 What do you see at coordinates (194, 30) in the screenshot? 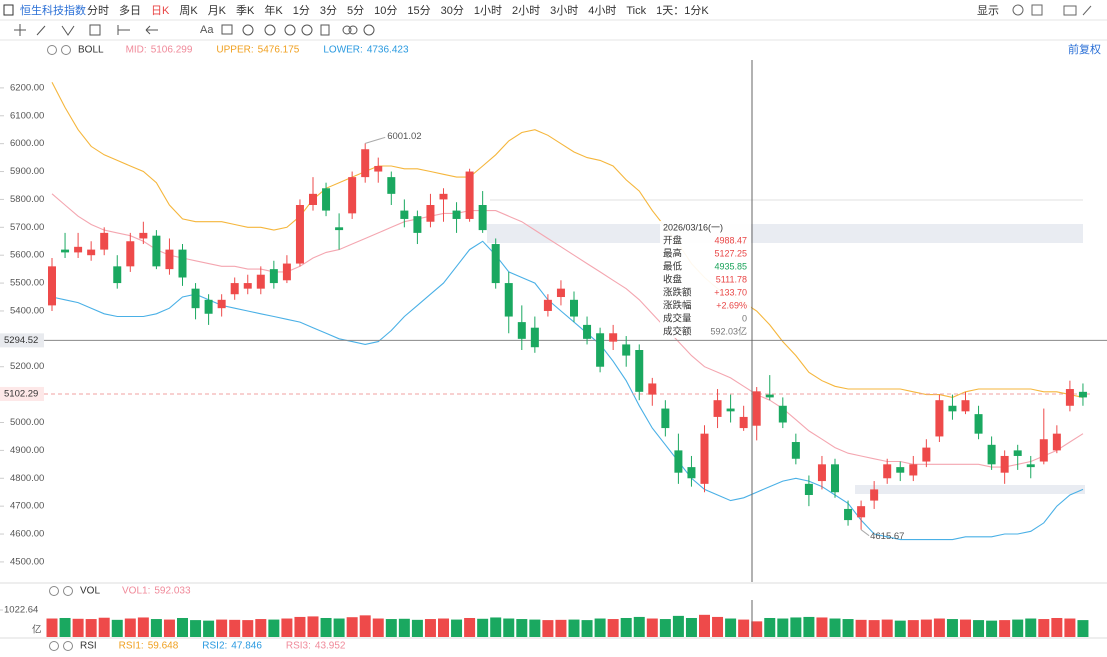
I see `draw-tools` at bounding box center [194, 30].